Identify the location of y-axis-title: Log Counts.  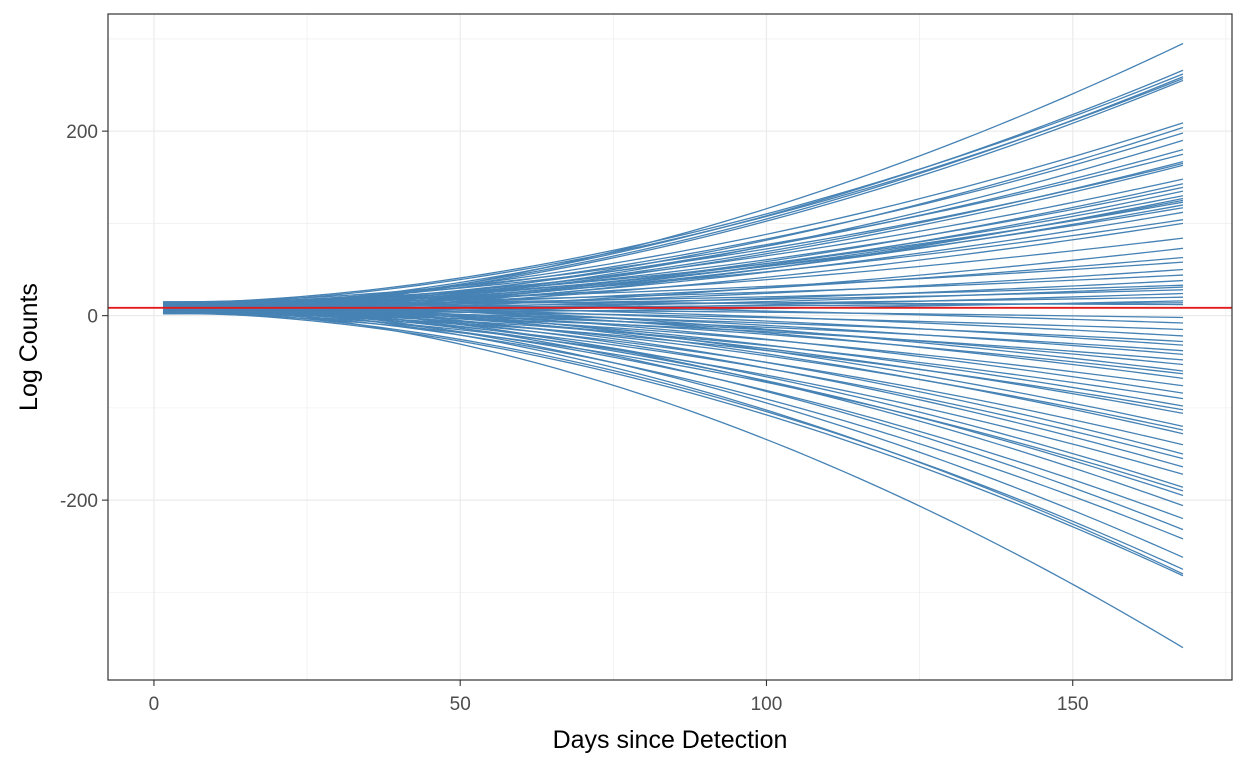
(29, 347).